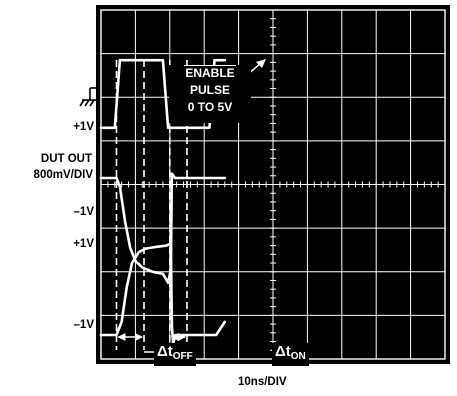 Image resolution: width=457 pixels, height=396 pixels. Describe the element at coordinates (83, 212) in the screenshot. I see `axis-label-minus1v-mid: –1V` at that location.